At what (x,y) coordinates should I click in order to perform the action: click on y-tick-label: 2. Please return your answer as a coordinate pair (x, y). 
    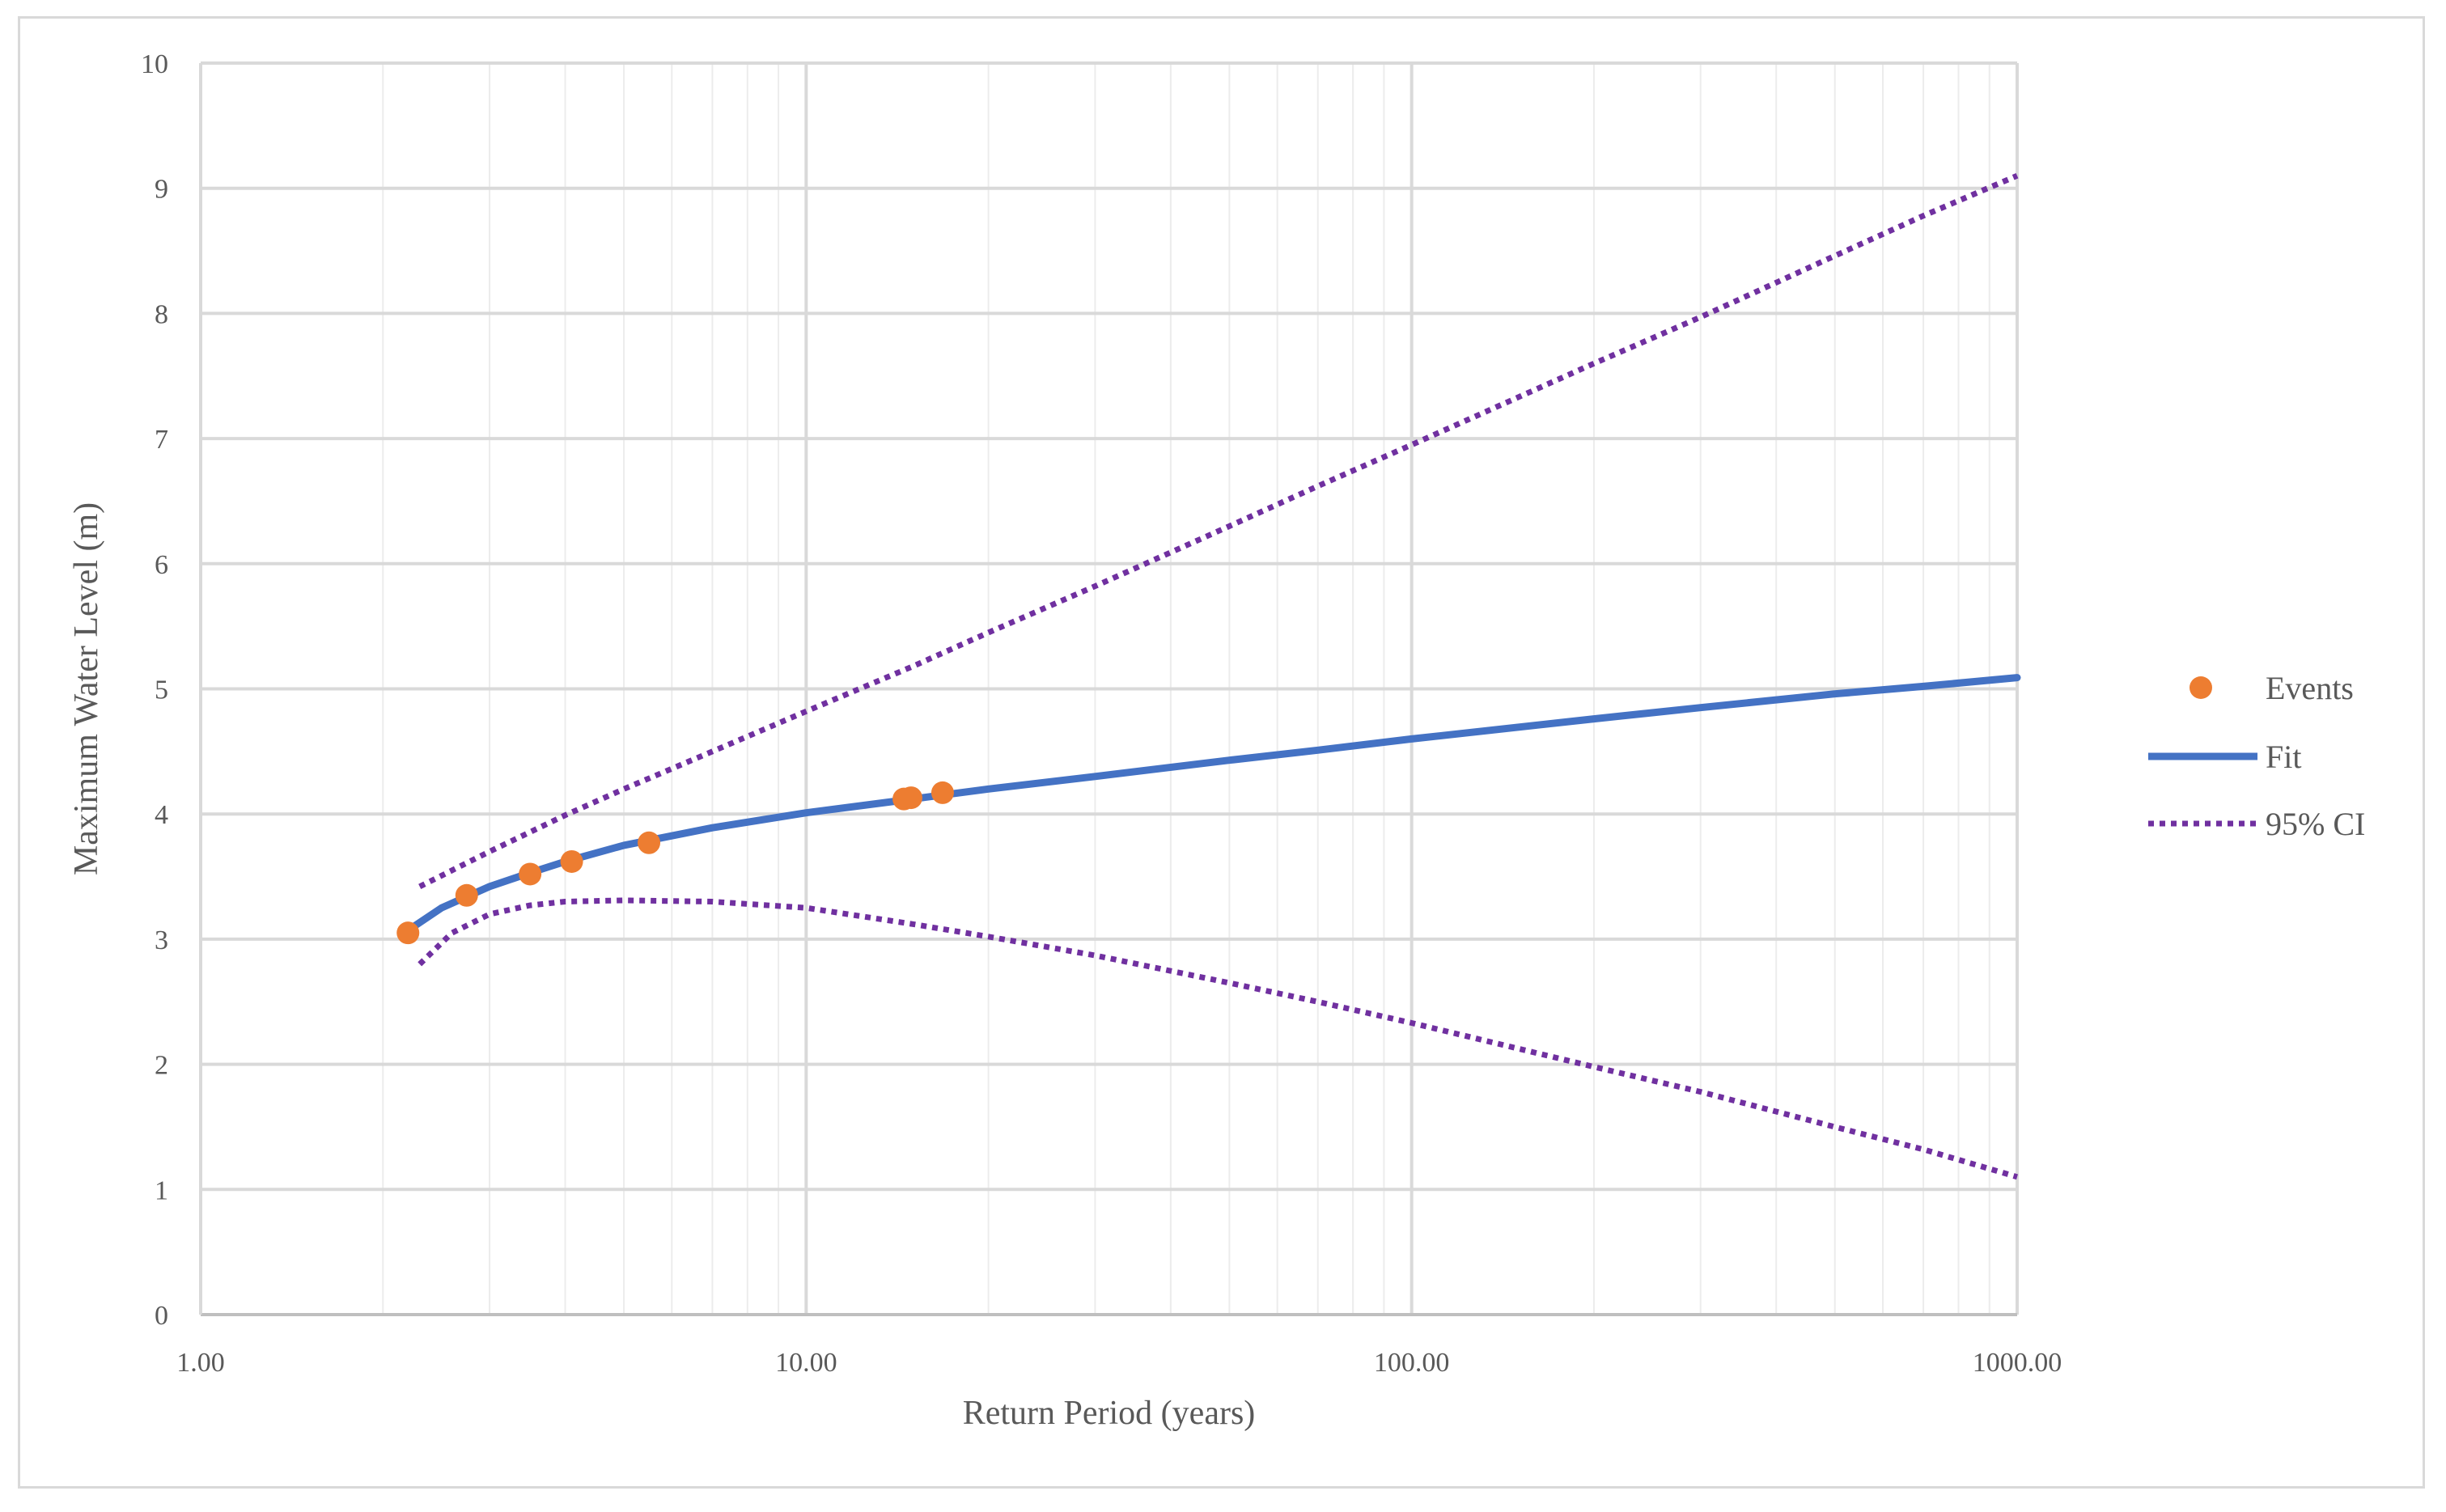
    Looking at the image, I should click on (162, 1066).